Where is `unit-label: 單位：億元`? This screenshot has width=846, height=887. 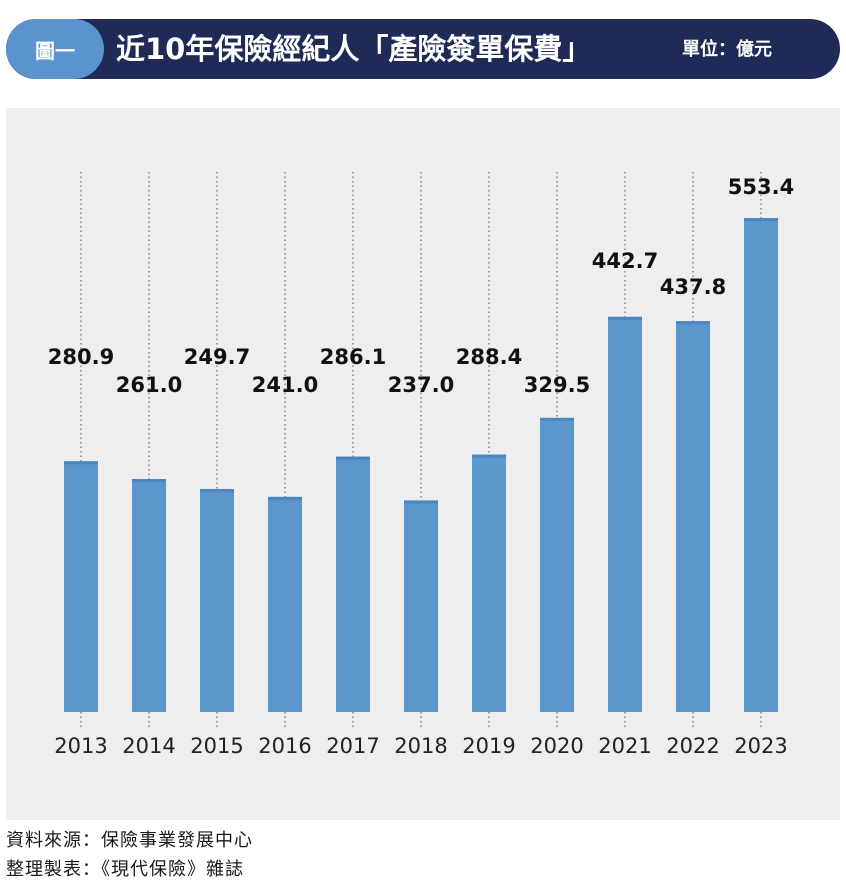
unit-label: 單位：億元 is located at coordinates (727, 49).